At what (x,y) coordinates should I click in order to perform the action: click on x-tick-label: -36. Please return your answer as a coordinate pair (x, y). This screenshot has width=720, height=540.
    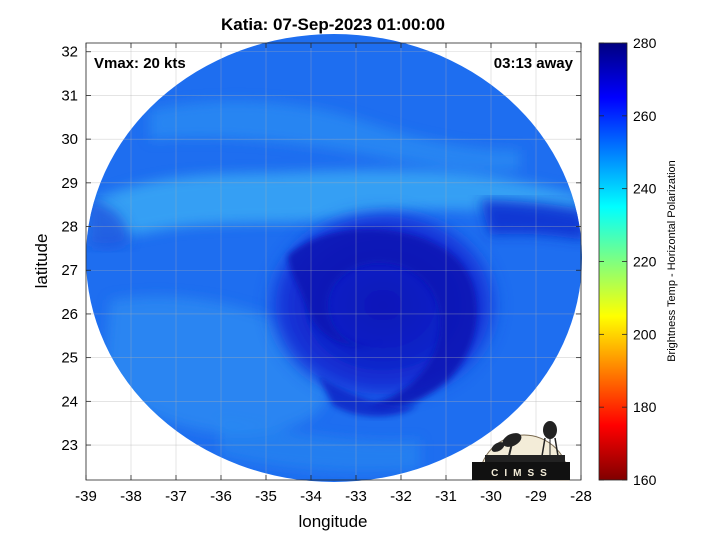
    Looking at the image, I should click on (221, 496).